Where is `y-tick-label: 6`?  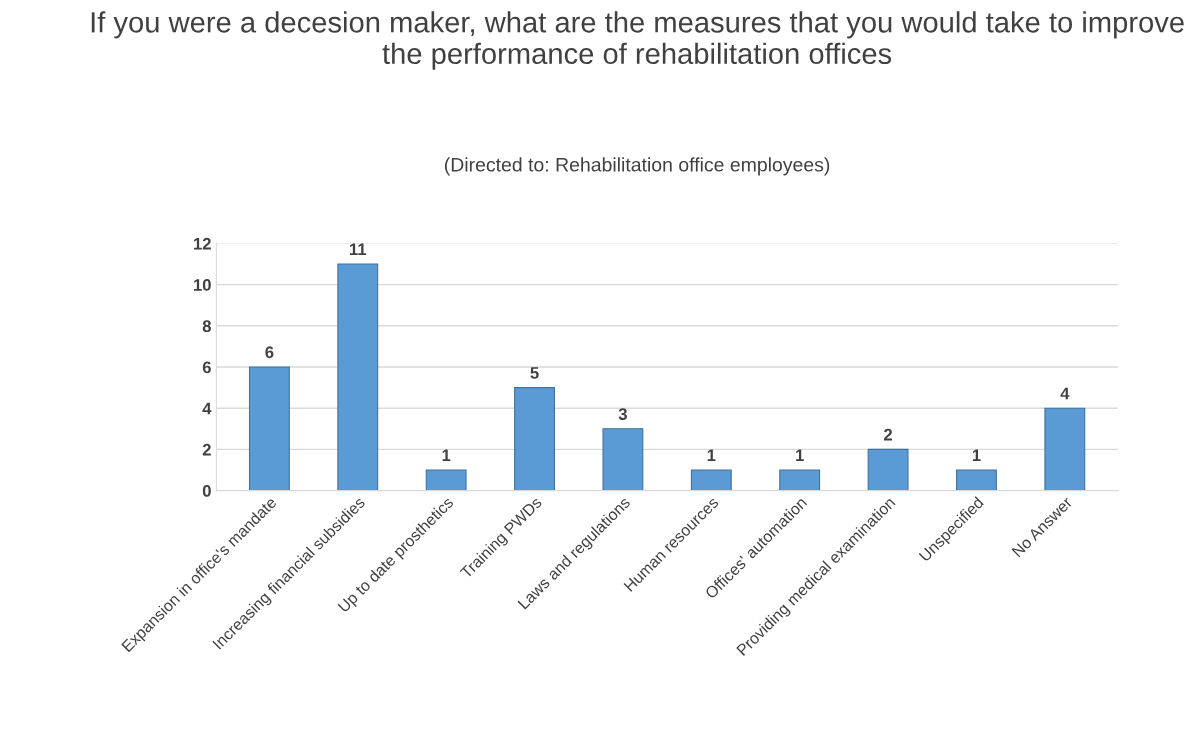 y-tick-label: 6 is located at coordinates (206, 367).